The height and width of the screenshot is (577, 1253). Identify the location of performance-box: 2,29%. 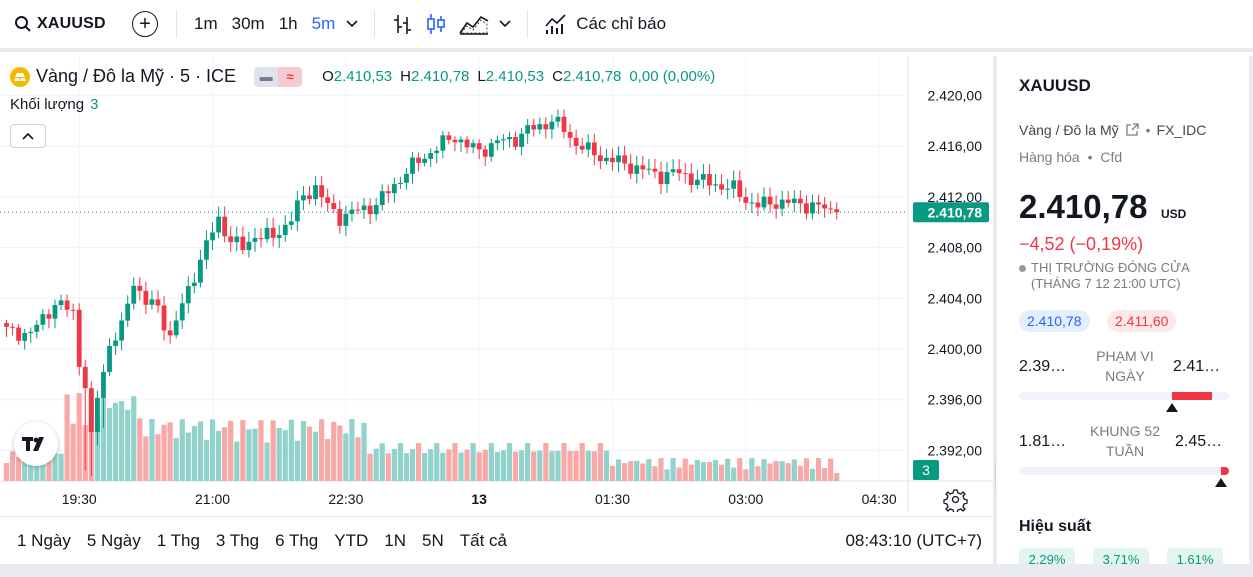
(1047, 556).